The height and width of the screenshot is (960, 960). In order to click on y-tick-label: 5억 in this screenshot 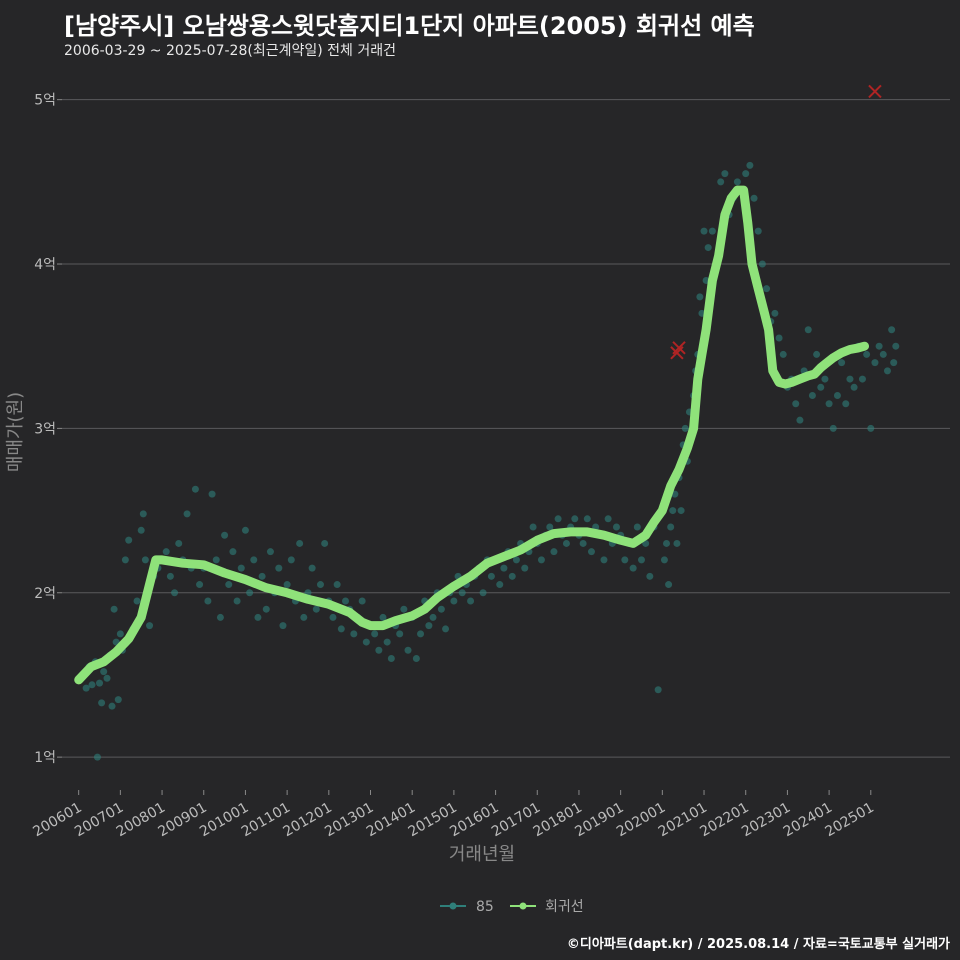, I will do `click(45, 101)`.